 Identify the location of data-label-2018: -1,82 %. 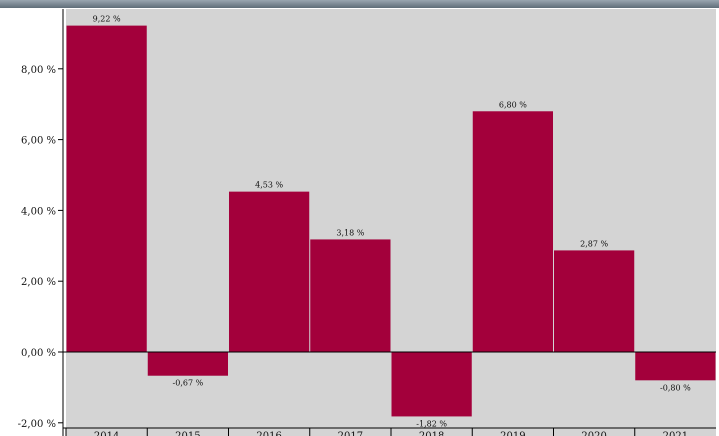
(431, 423).